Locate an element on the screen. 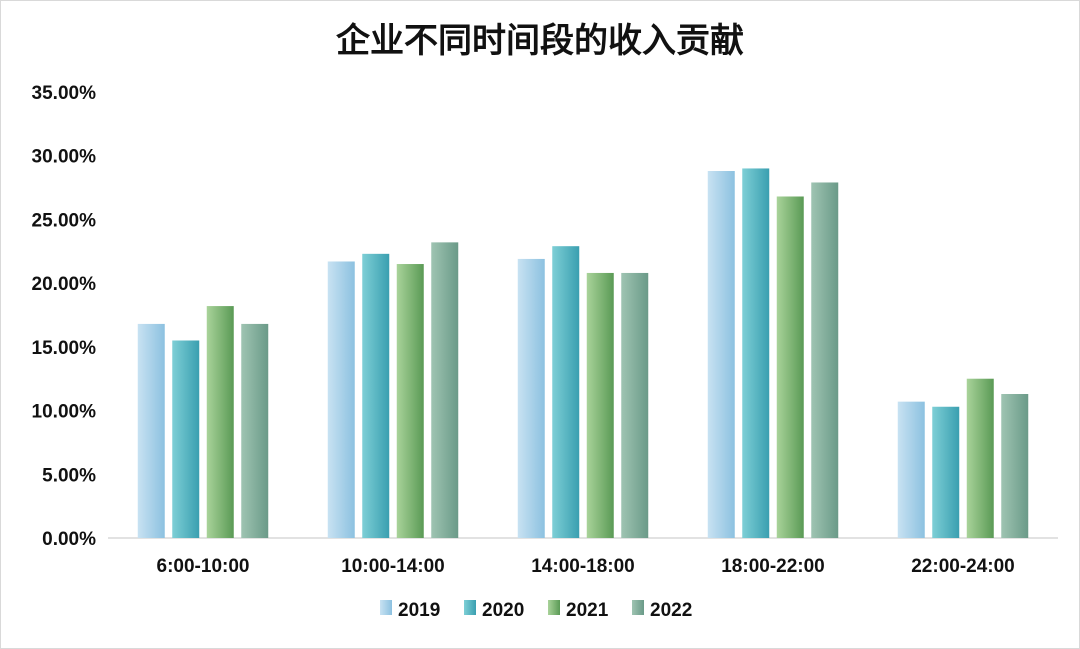 Image resolution: width=1080 pixels, height=649 pixels. y-tick-label: 20.00% is located at coordinates (64, 284).